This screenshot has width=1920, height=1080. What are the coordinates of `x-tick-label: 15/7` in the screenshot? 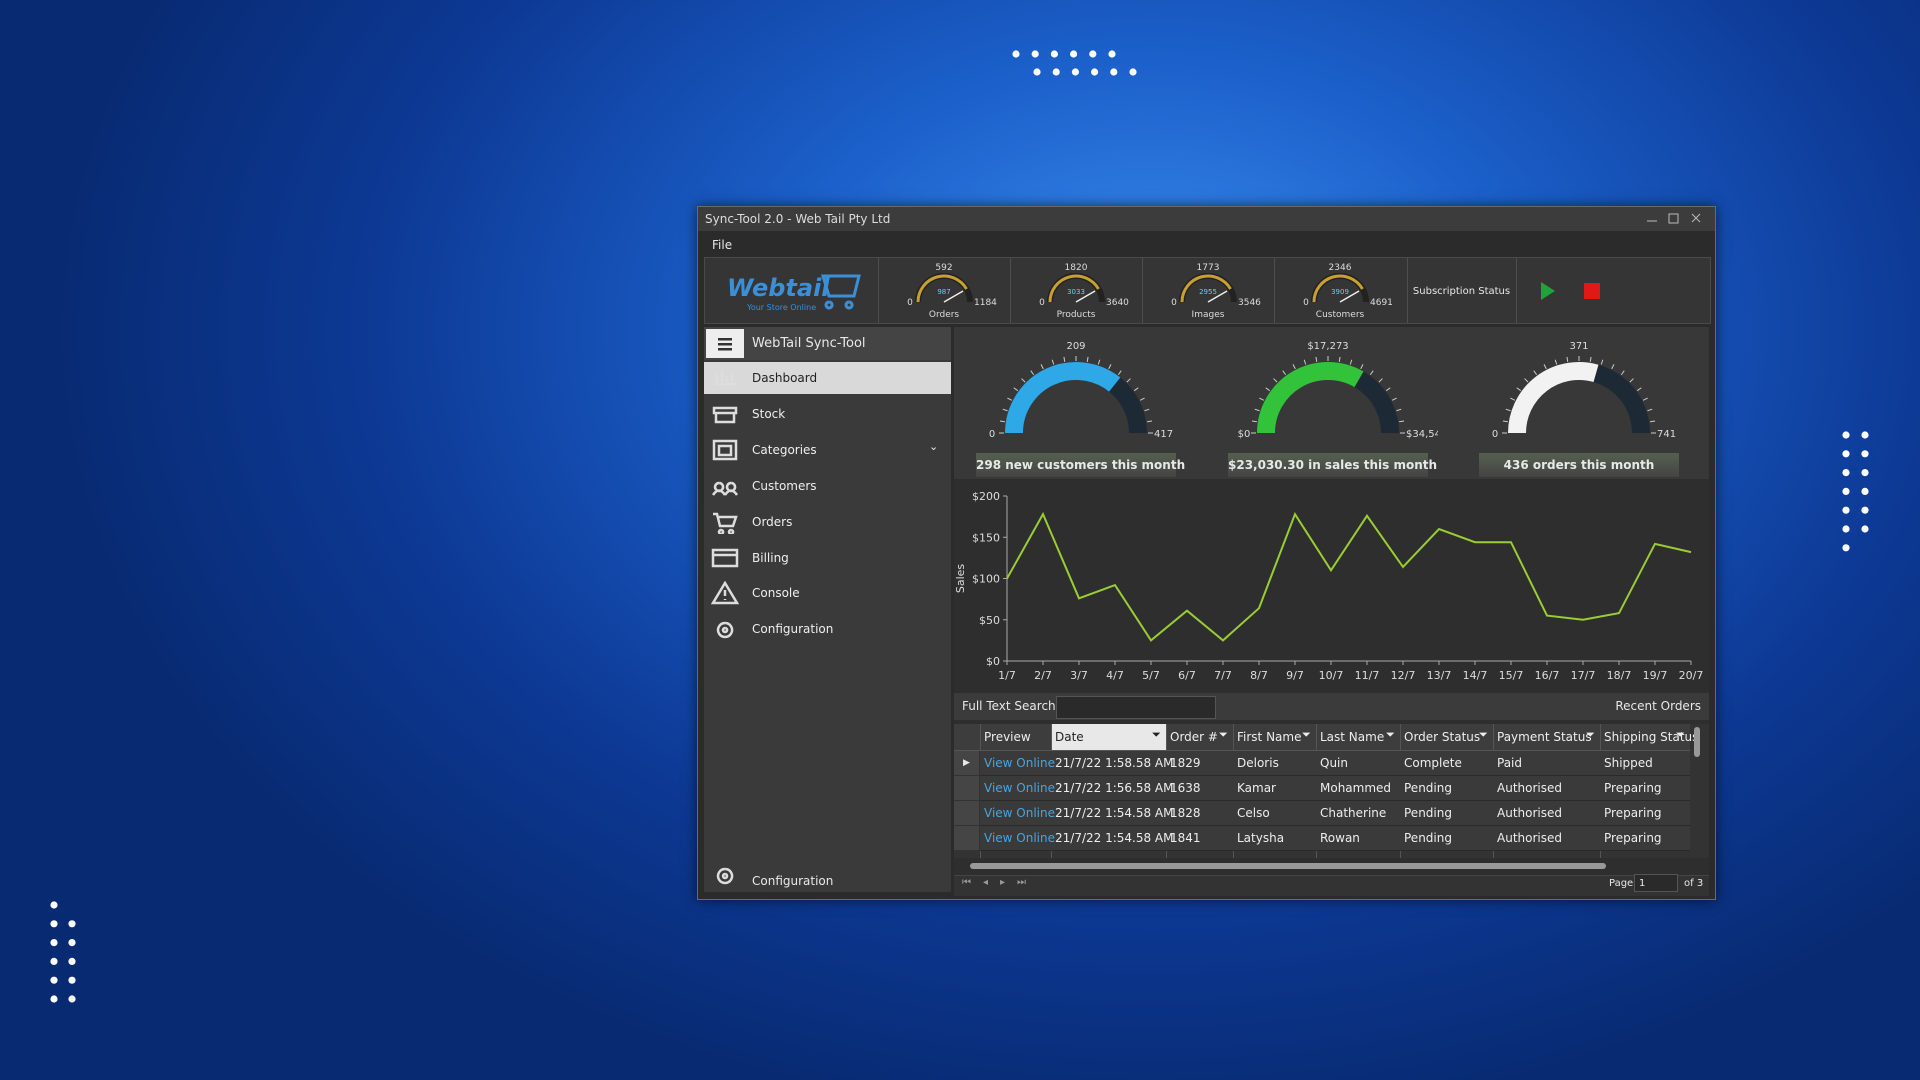 It's located at (1511, 675).